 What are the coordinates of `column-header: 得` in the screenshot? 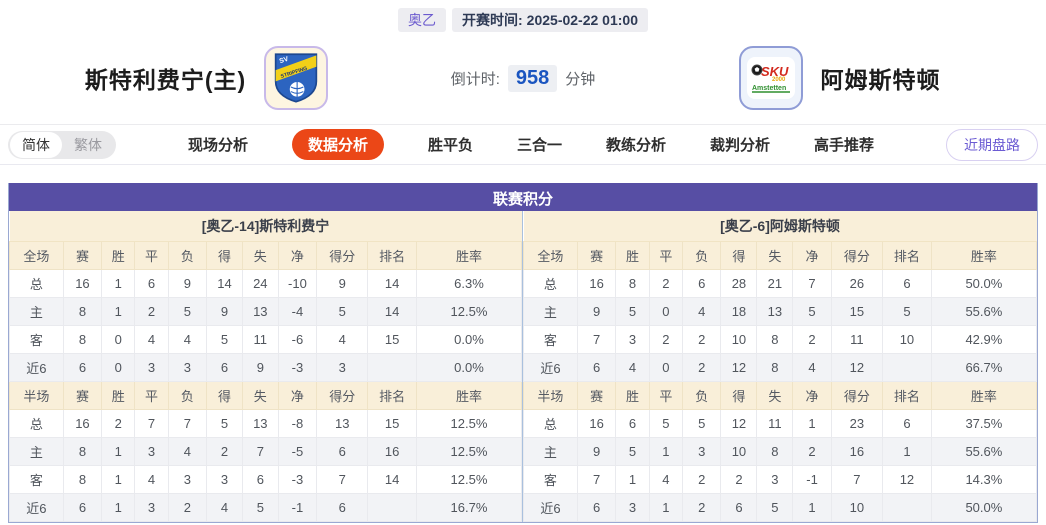 It's located at (224, 255).